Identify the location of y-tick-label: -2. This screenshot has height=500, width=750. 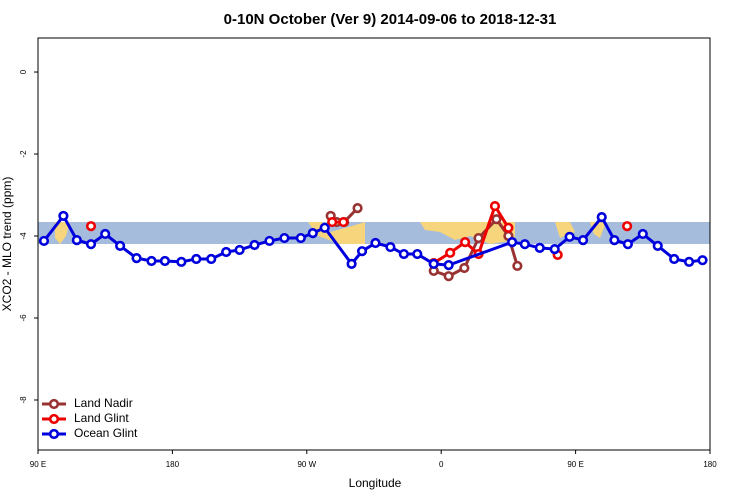
(23, 154).